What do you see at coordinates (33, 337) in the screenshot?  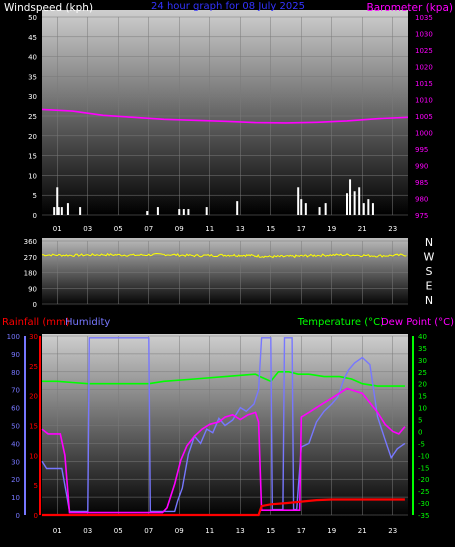 I see `rainfall-tick-label: 30` at bounding box center [33, 337].